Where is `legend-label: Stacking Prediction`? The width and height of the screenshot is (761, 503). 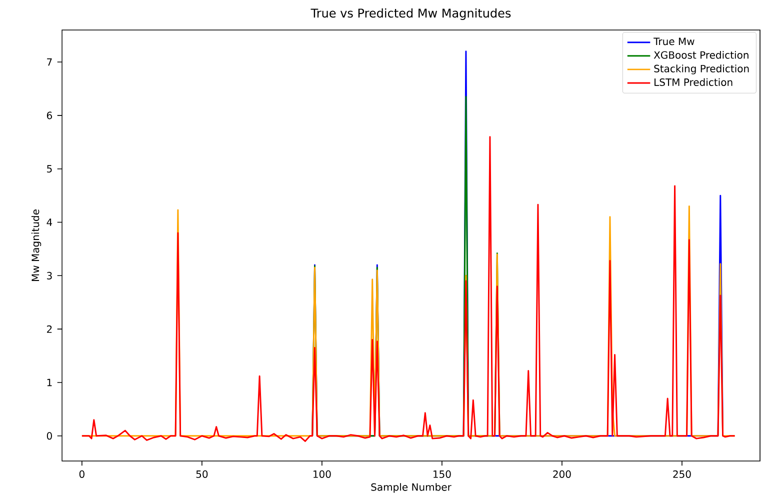 legend-label: Stacking Prediction is located at coordinates (701, 69).